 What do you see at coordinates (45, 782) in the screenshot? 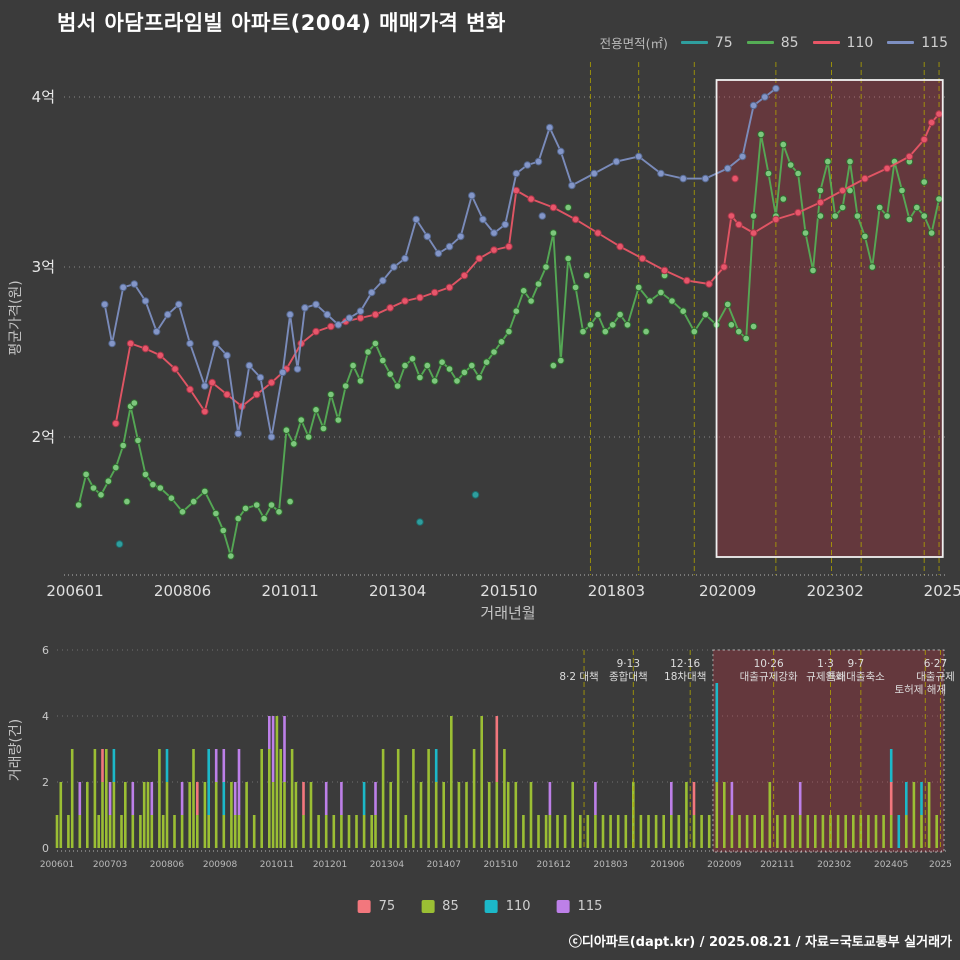
I see `volume-y-tick-label: 2` at bounding box center [45, 782].